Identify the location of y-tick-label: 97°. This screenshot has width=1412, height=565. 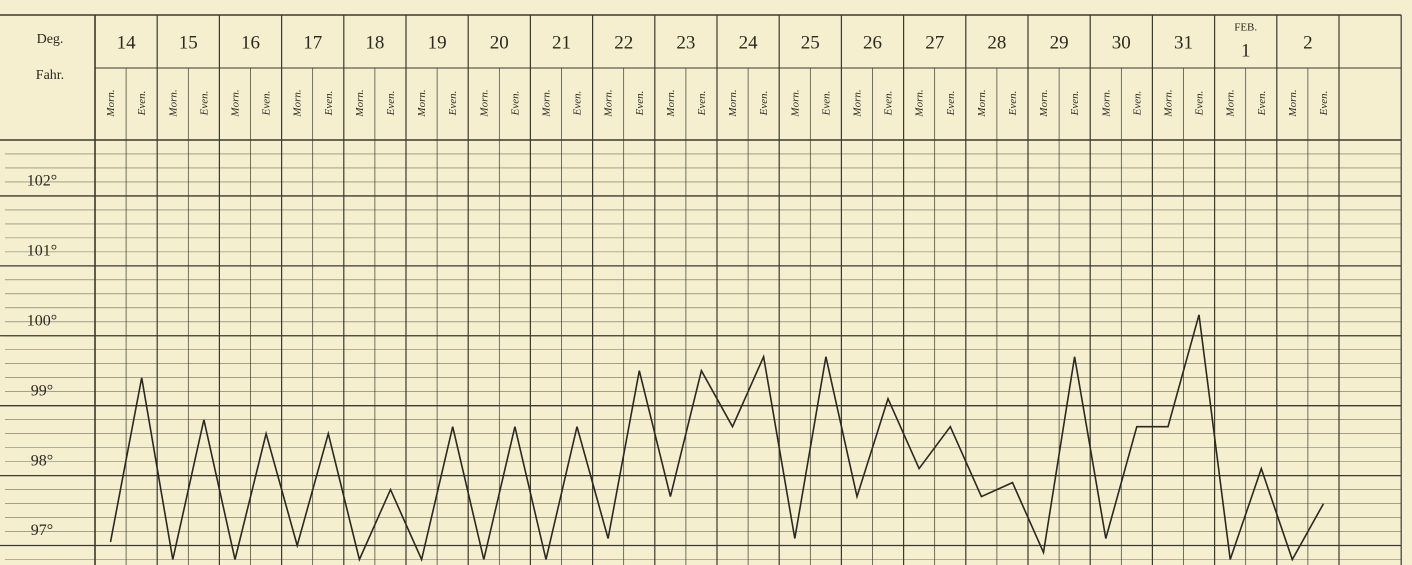
(42, 530).